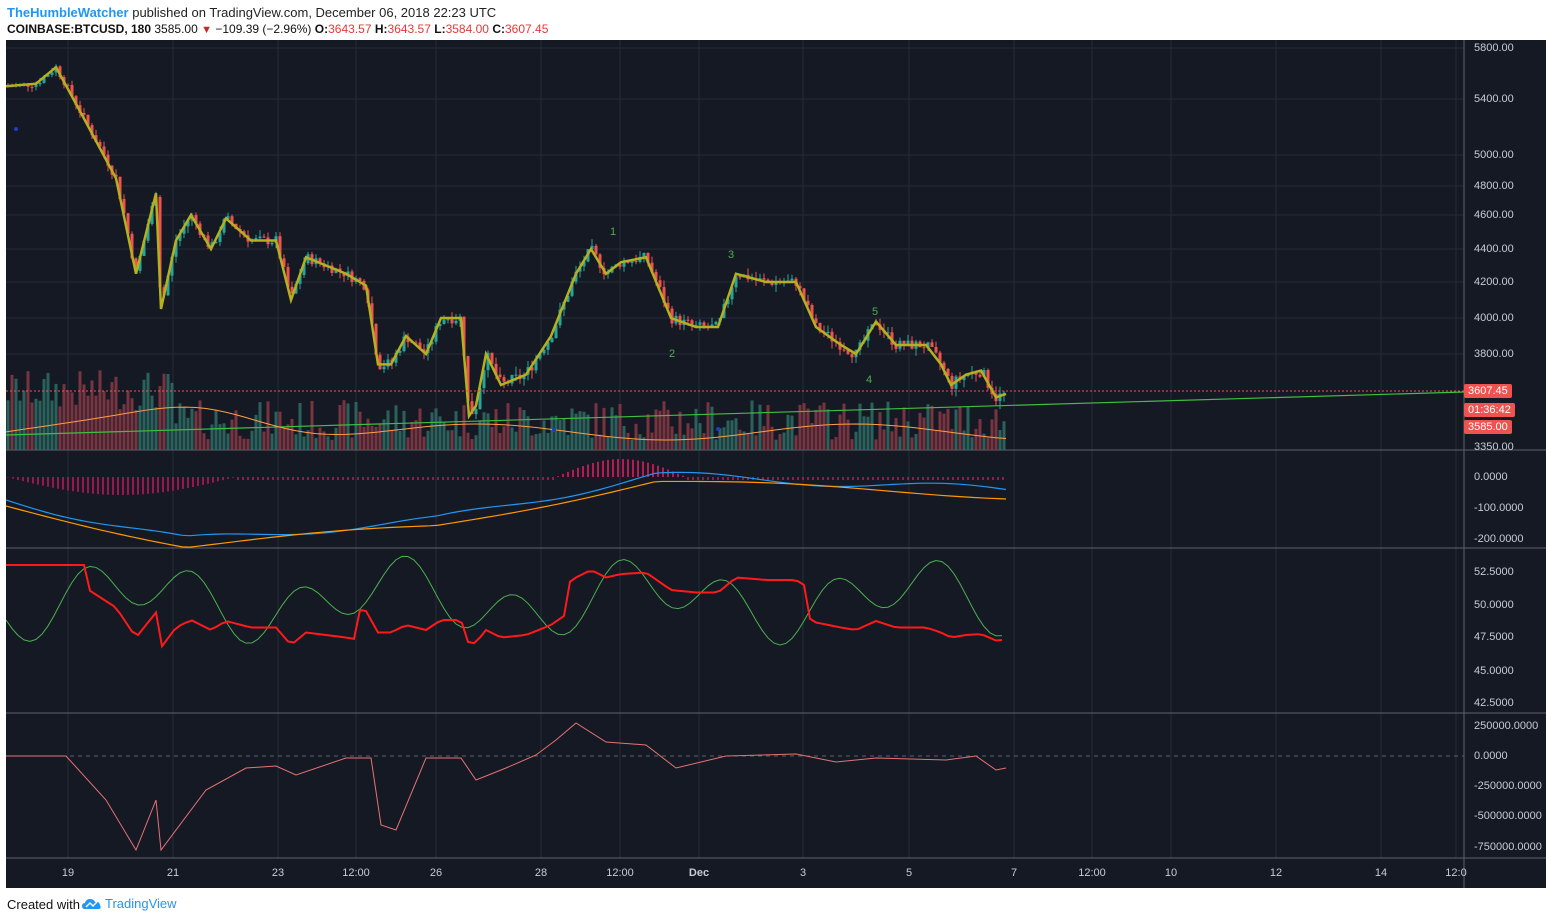 The width and height of the screenshot is (1551, 922). Describe the element at coordinates (129, 903) in the screenshot. I see `tradingview-link: TradingView` at that location.